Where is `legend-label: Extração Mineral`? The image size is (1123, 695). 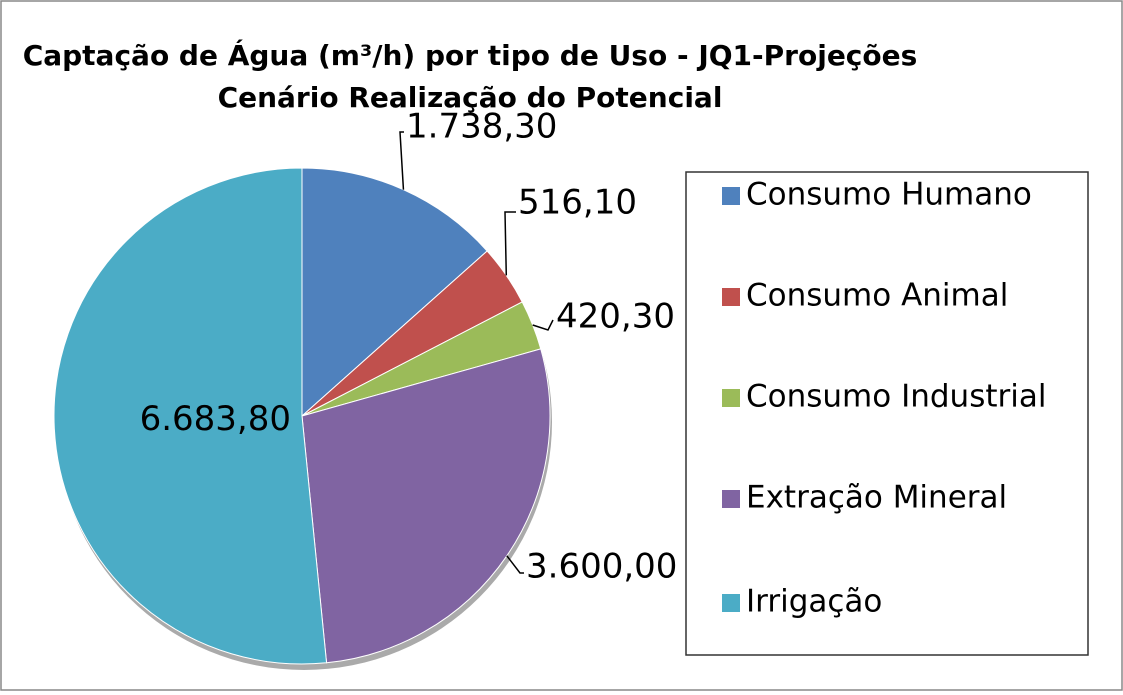 legend-label: Extração Mineral is located at coordinates (876, 498).